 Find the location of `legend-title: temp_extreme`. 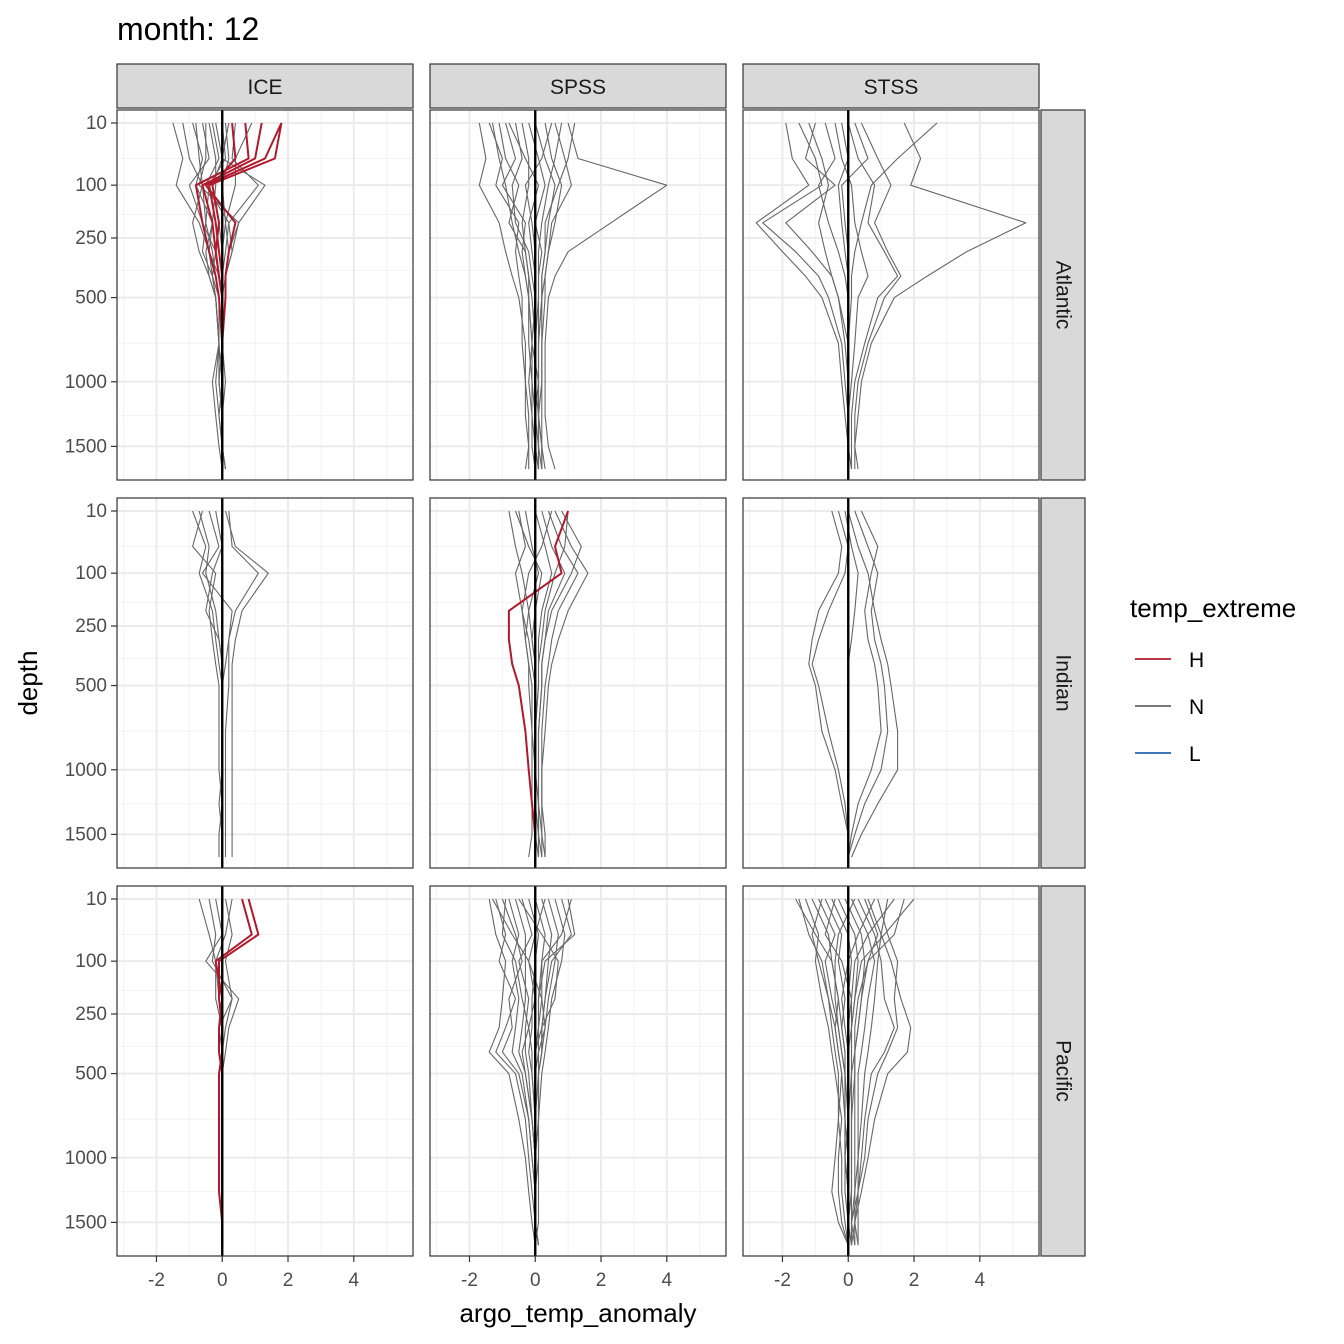

legend-title: temp_extreme is located at coordinates (1213, 608).